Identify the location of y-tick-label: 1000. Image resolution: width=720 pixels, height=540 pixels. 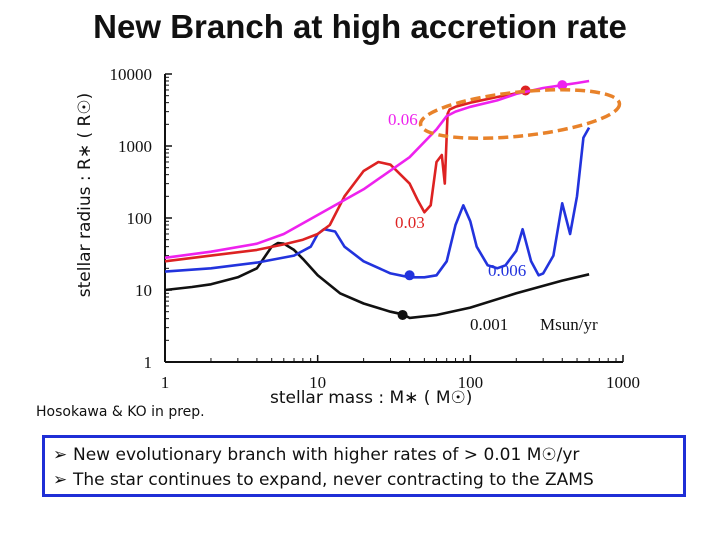
(135, 146).